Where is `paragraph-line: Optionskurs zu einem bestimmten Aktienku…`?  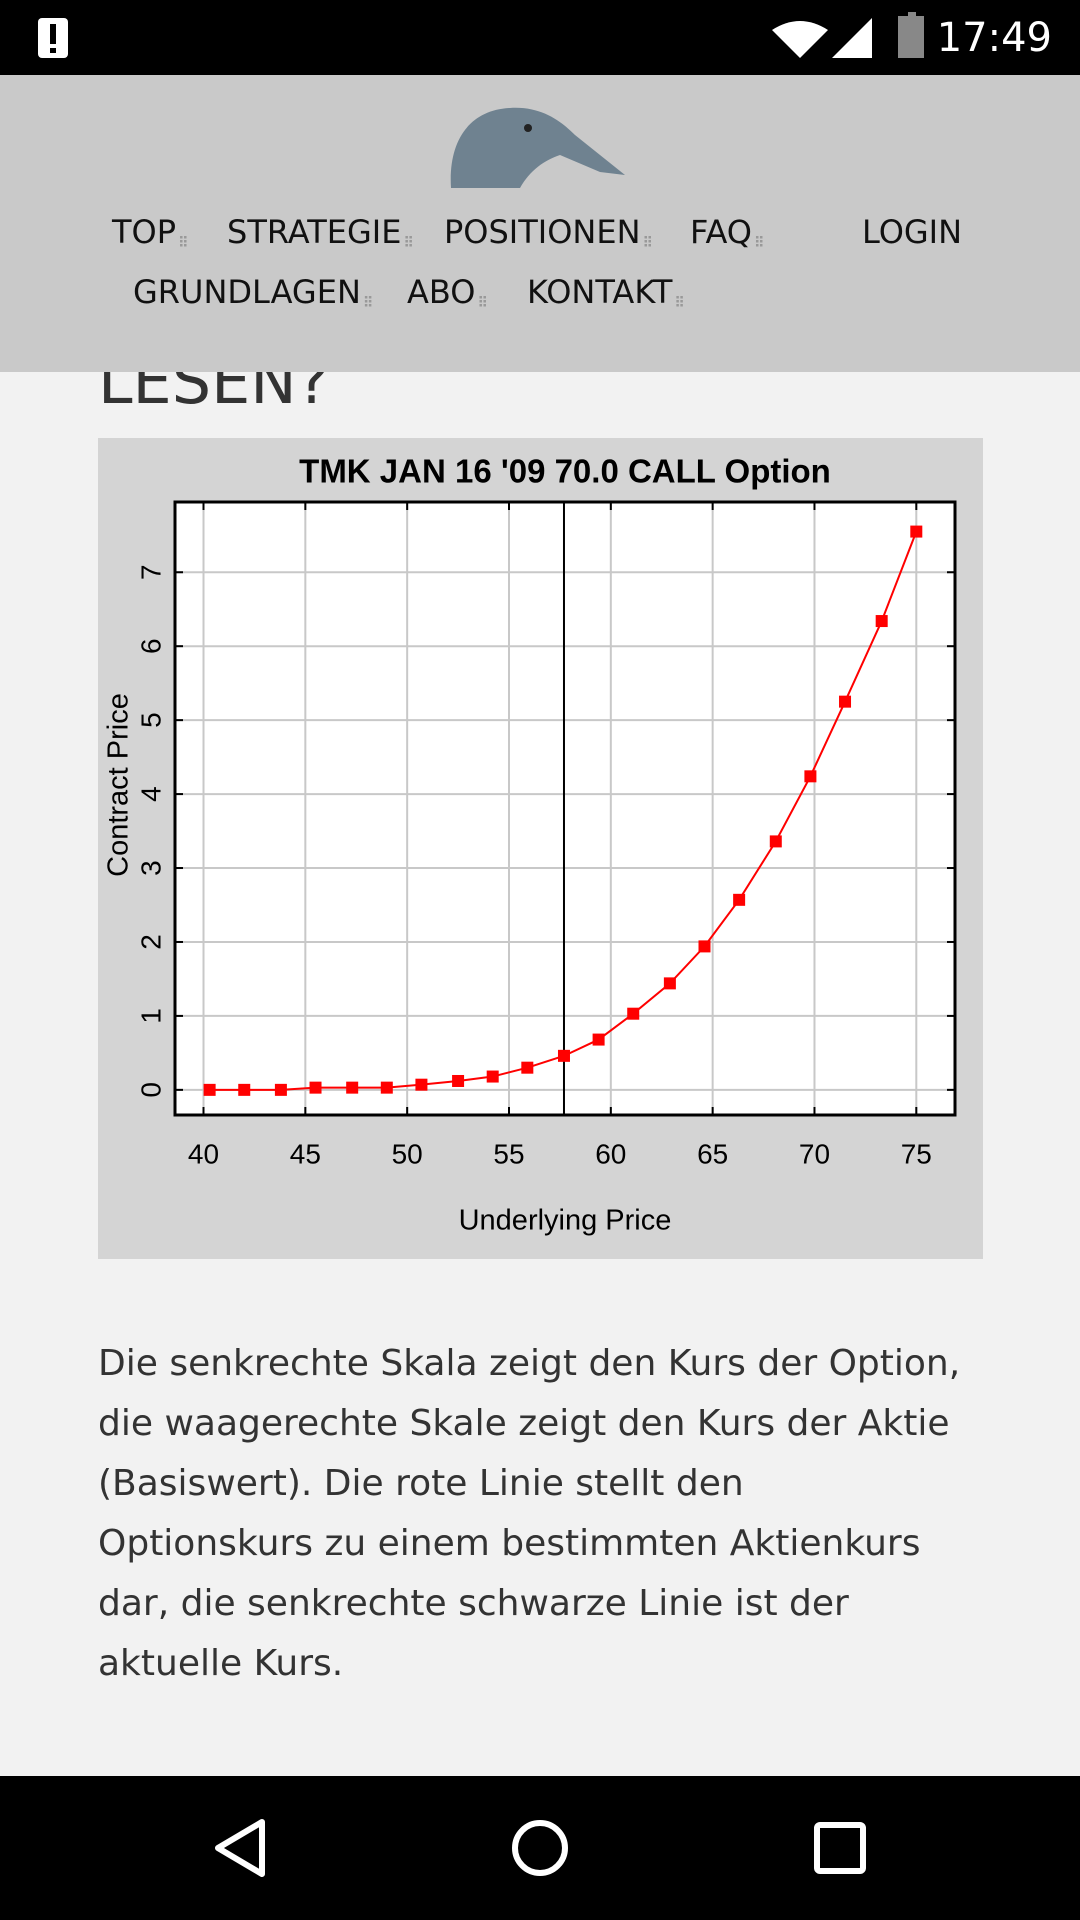 paragraph-line: Optionskurs zu einem bestimmten Aktienku… is located at coordinates (509, 1543).